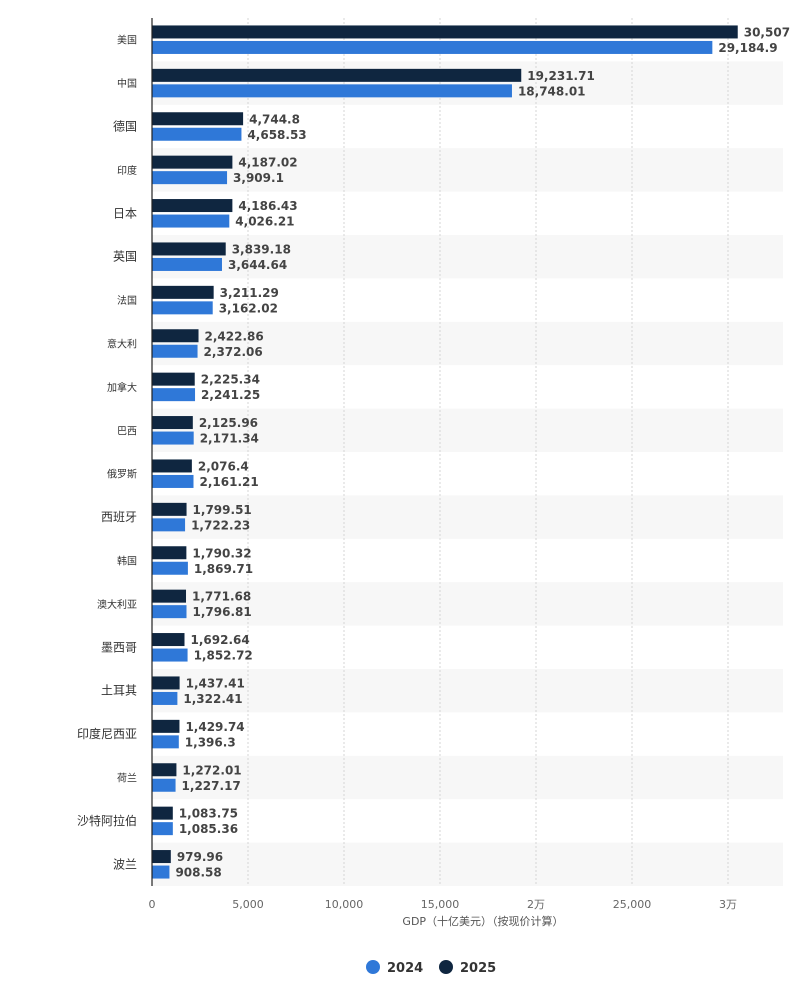 The image size is (808, 1000). I want to click on category-label: 荷兰, so click(127, 778).